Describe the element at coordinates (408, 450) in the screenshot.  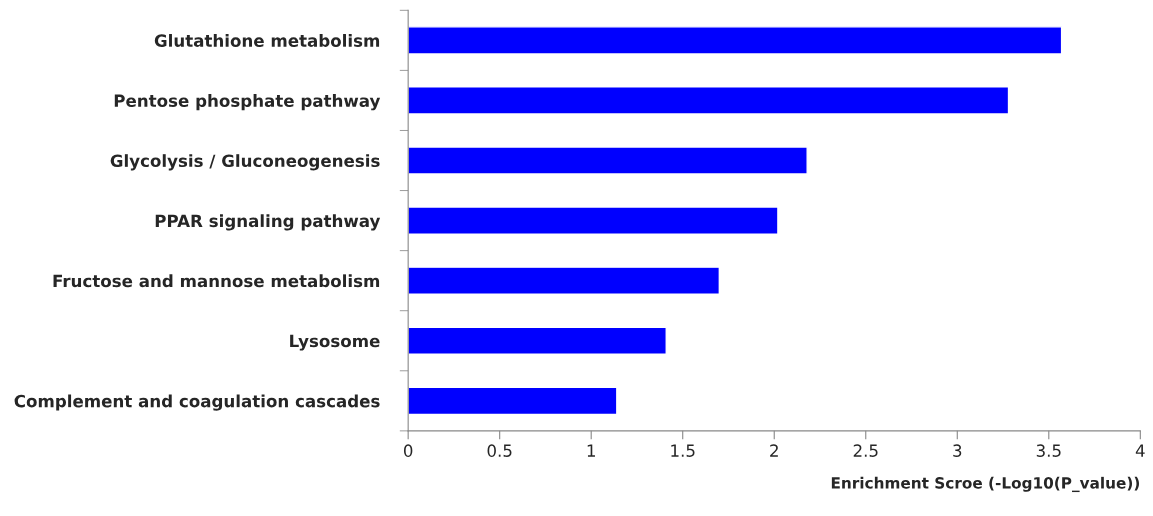
I see `x-tick-label: 0` at that location.